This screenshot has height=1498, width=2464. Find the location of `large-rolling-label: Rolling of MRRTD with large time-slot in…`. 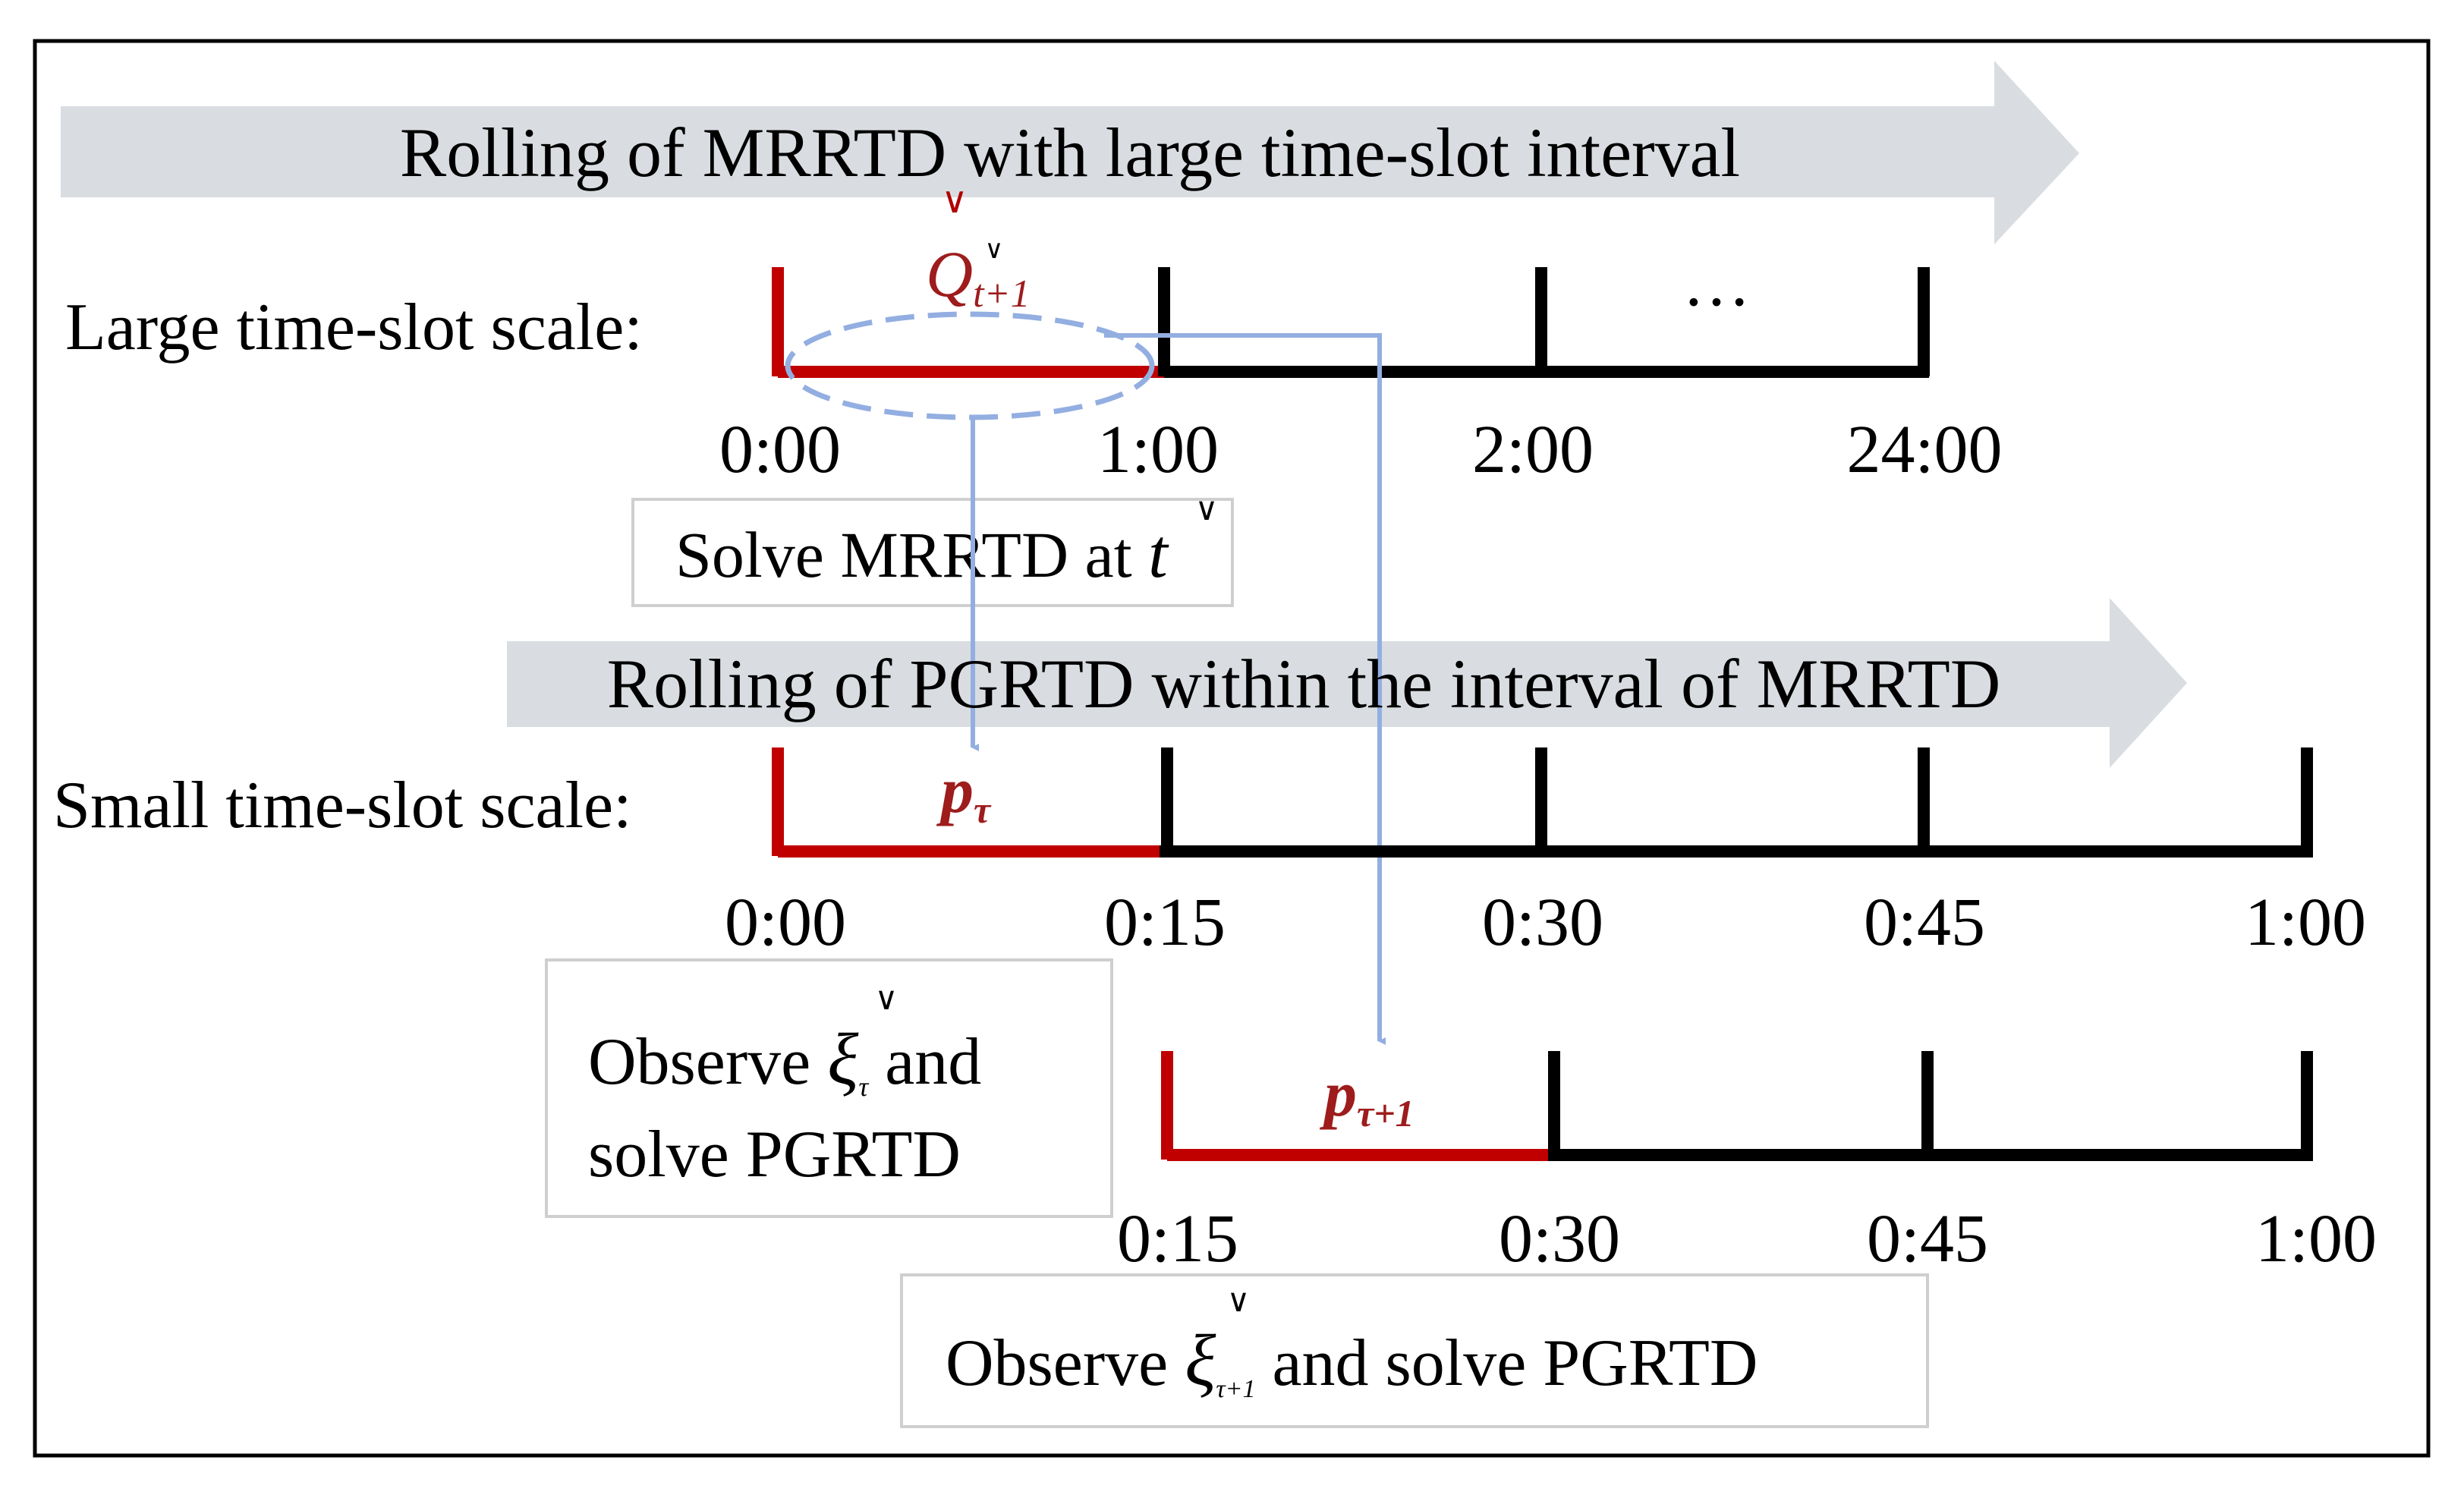

large-rolling-label: Rolling of MRRTD with large time-slot in… is located at coordinates (1070, 152).